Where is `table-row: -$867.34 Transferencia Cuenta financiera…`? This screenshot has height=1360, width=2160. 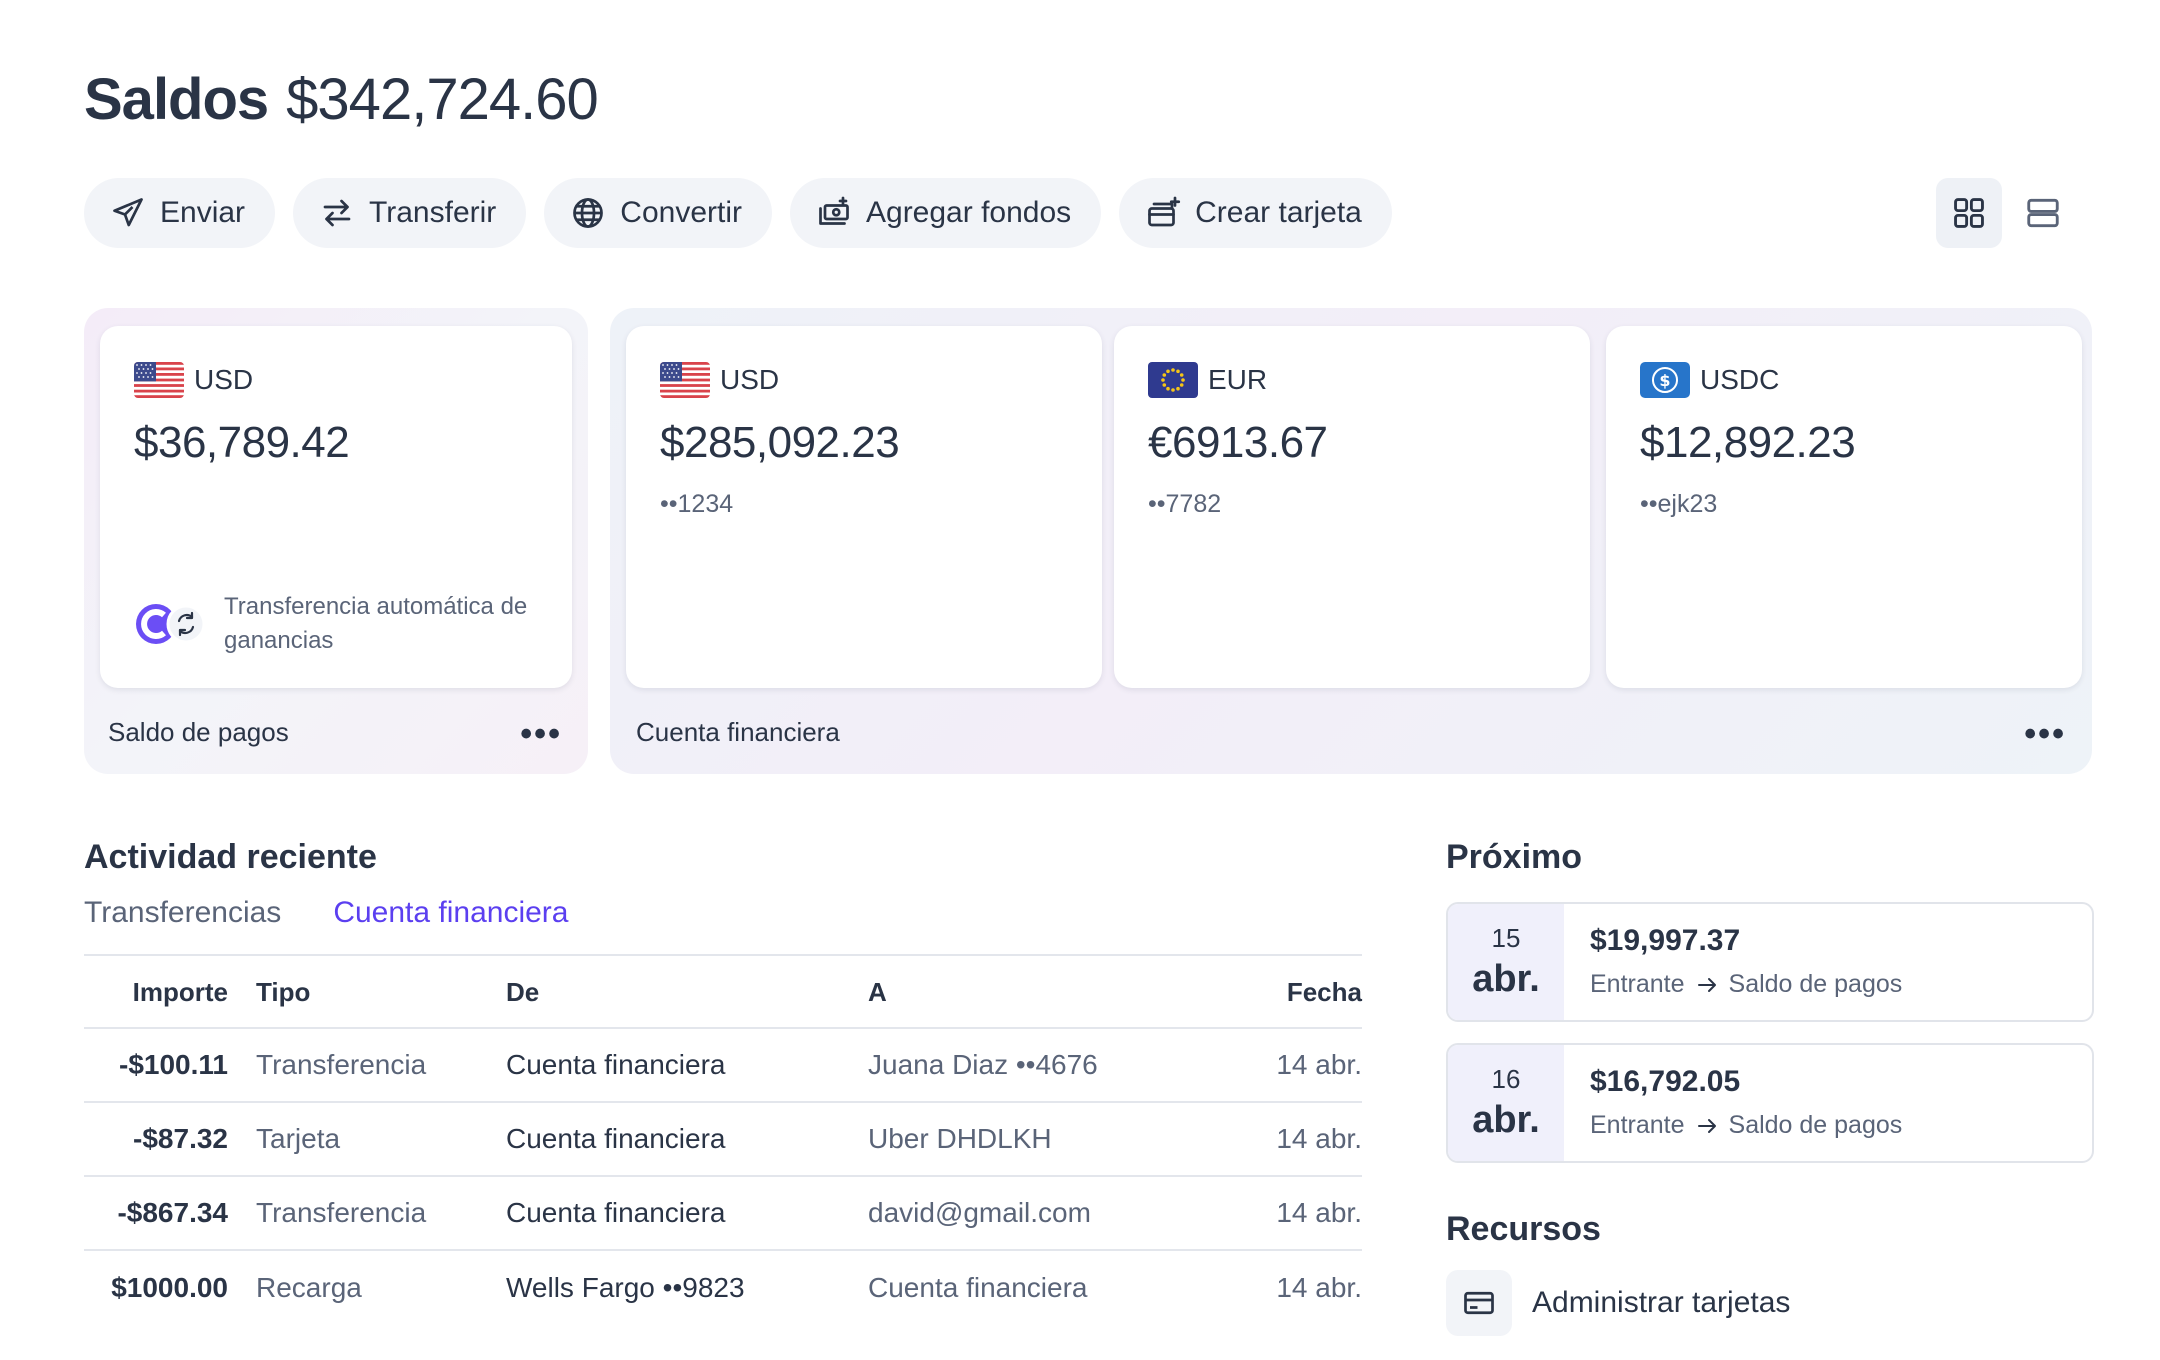 table-row: -$867.34 Transferencia Cuenta financiera… is located at coordinates (723, 1213).